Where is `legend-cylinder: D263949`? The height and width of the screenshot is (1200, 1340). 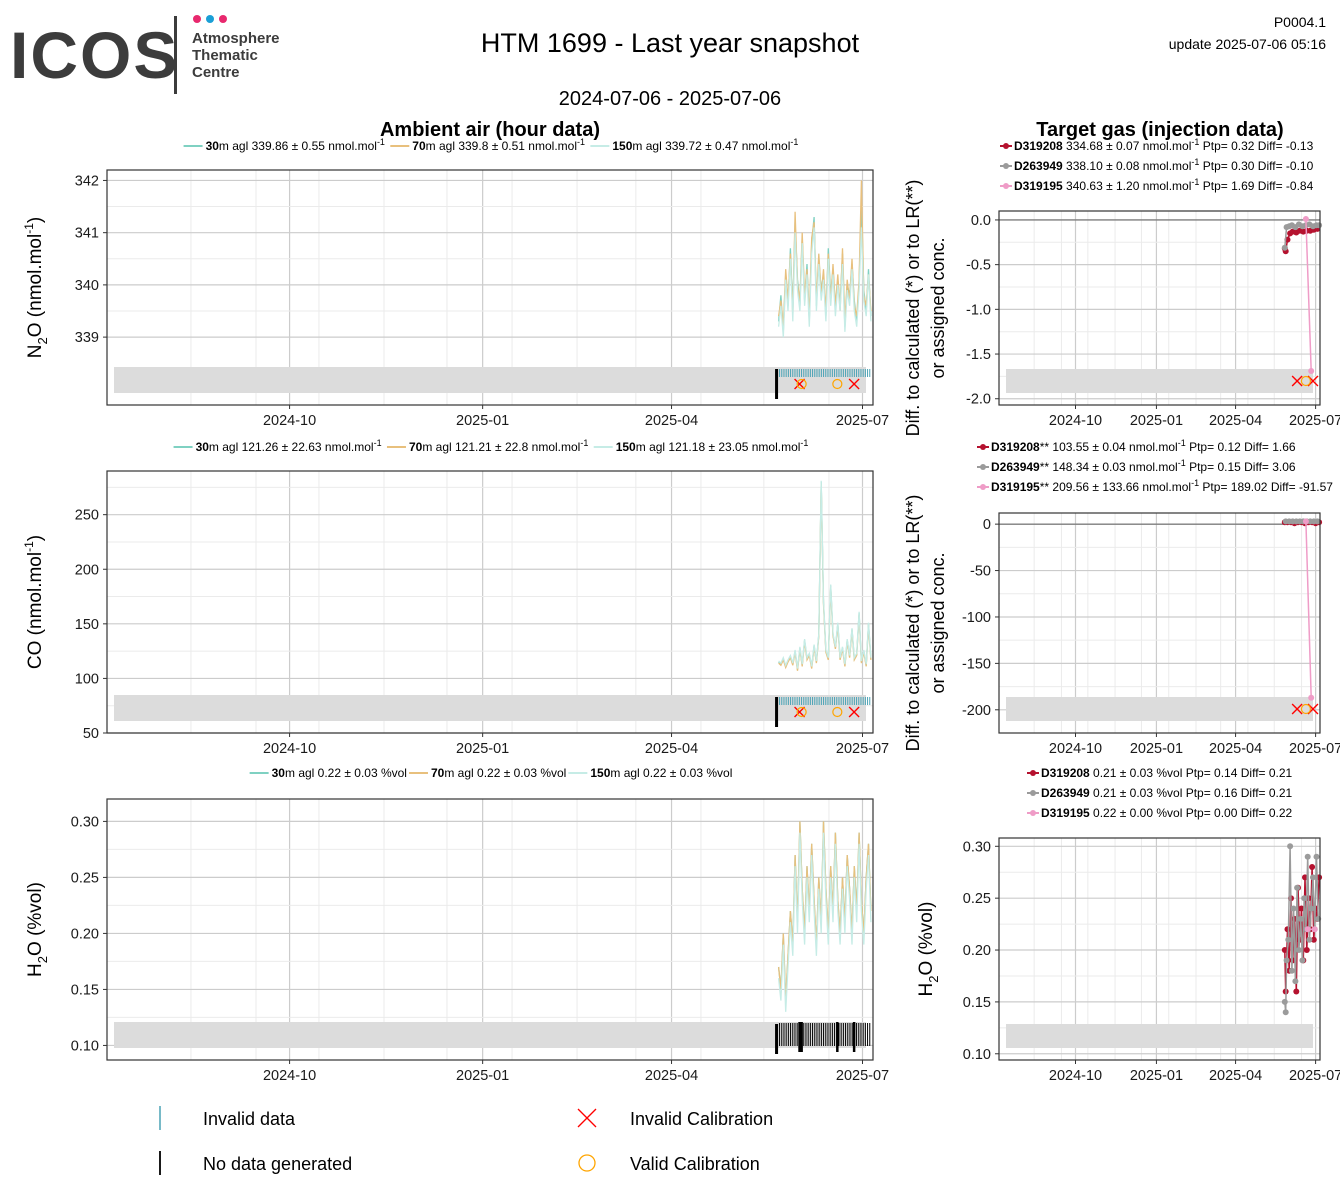
legend-cylinder: D263949 is located at coordinates (1065, 793).